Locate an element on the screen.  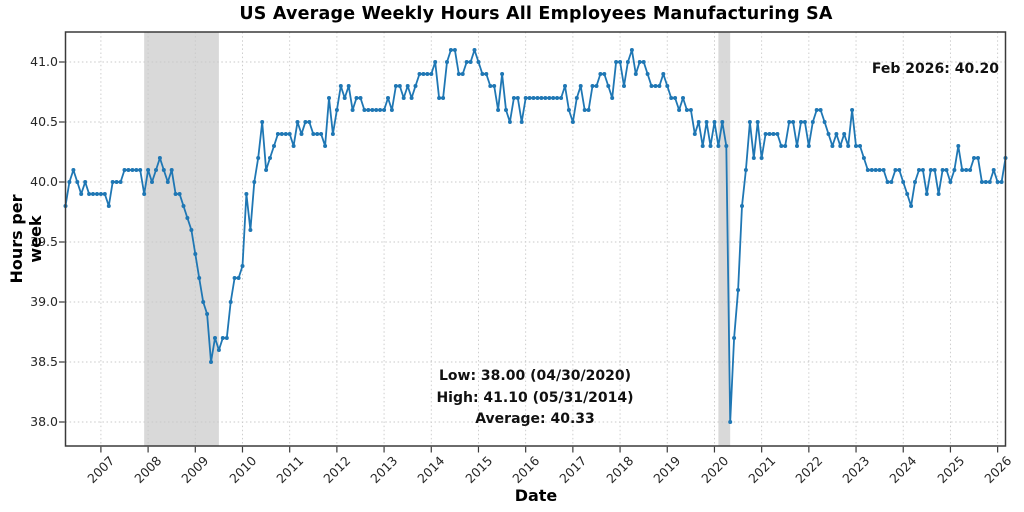
last-point-annotation: Feb 2026: 40.20 is located at coordinates (935, 69).